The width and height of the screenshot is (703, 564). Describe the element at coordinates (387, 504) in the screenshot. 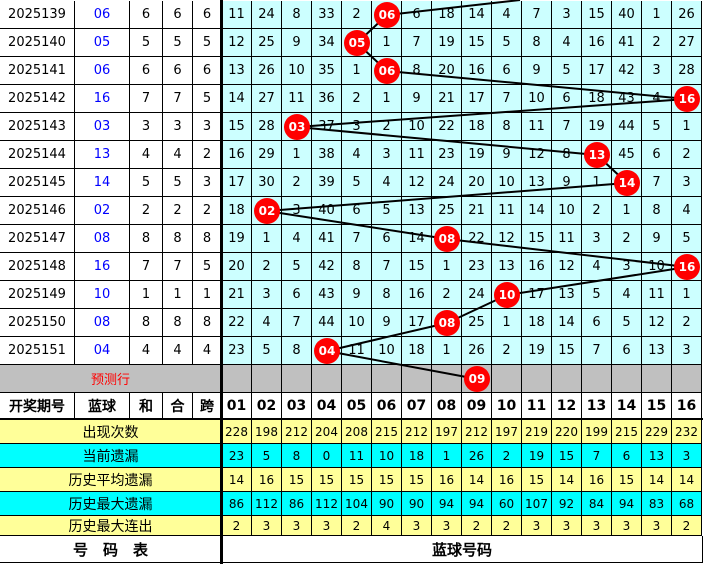

I see `stat-value: 90` at that location.